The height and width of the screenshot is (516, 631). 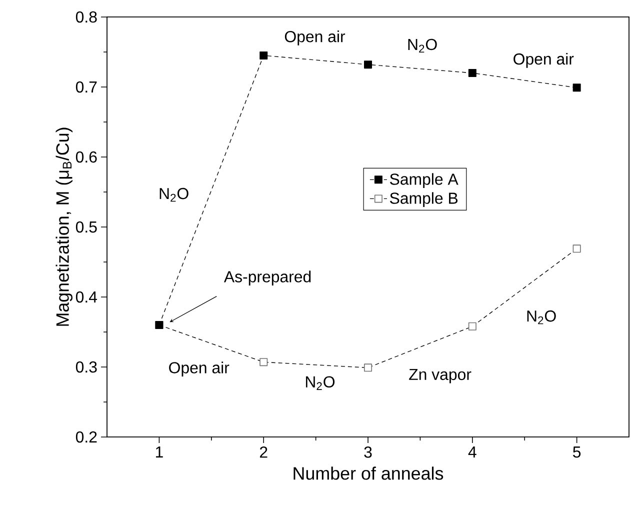 I want to click on x-tick-label: 5, so click(x=577, y=452).